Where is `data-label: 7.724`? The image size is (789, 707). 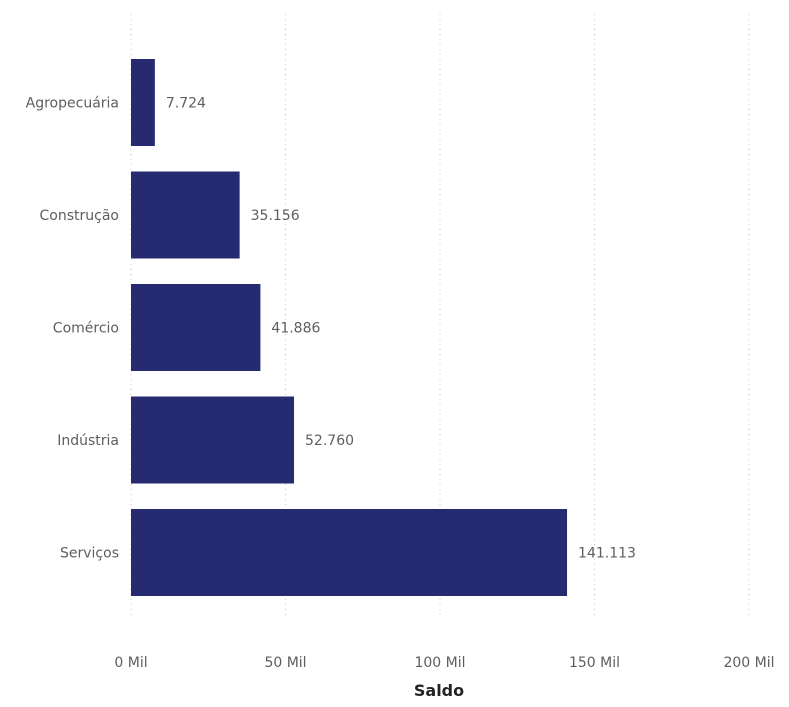 data-label: 7.724 is located at coordinates (186, 104).